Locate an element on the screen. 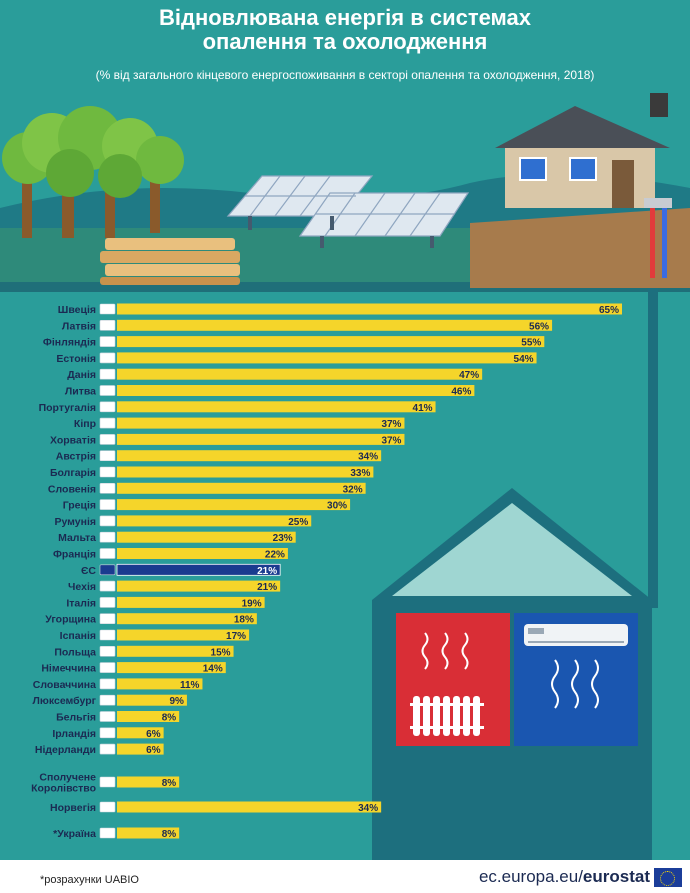  category-label: Люксембург is located at coordinates (65, 701).